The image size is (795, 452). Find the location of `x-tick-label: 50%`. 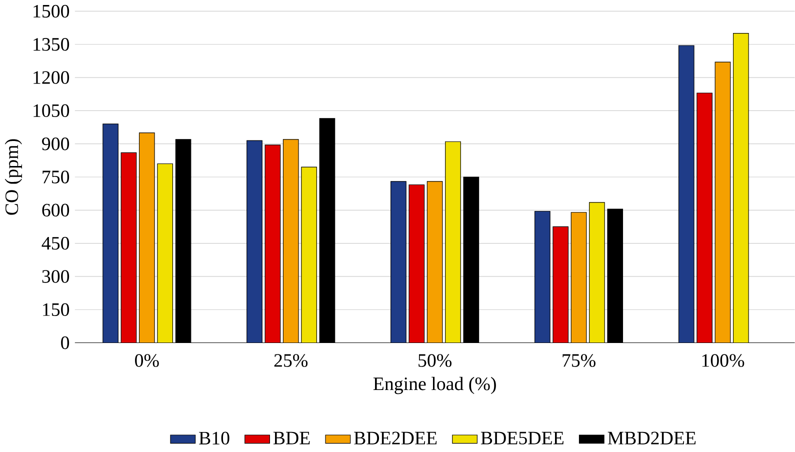

x-tick-label: 50% is located at coordinates (435, 360).